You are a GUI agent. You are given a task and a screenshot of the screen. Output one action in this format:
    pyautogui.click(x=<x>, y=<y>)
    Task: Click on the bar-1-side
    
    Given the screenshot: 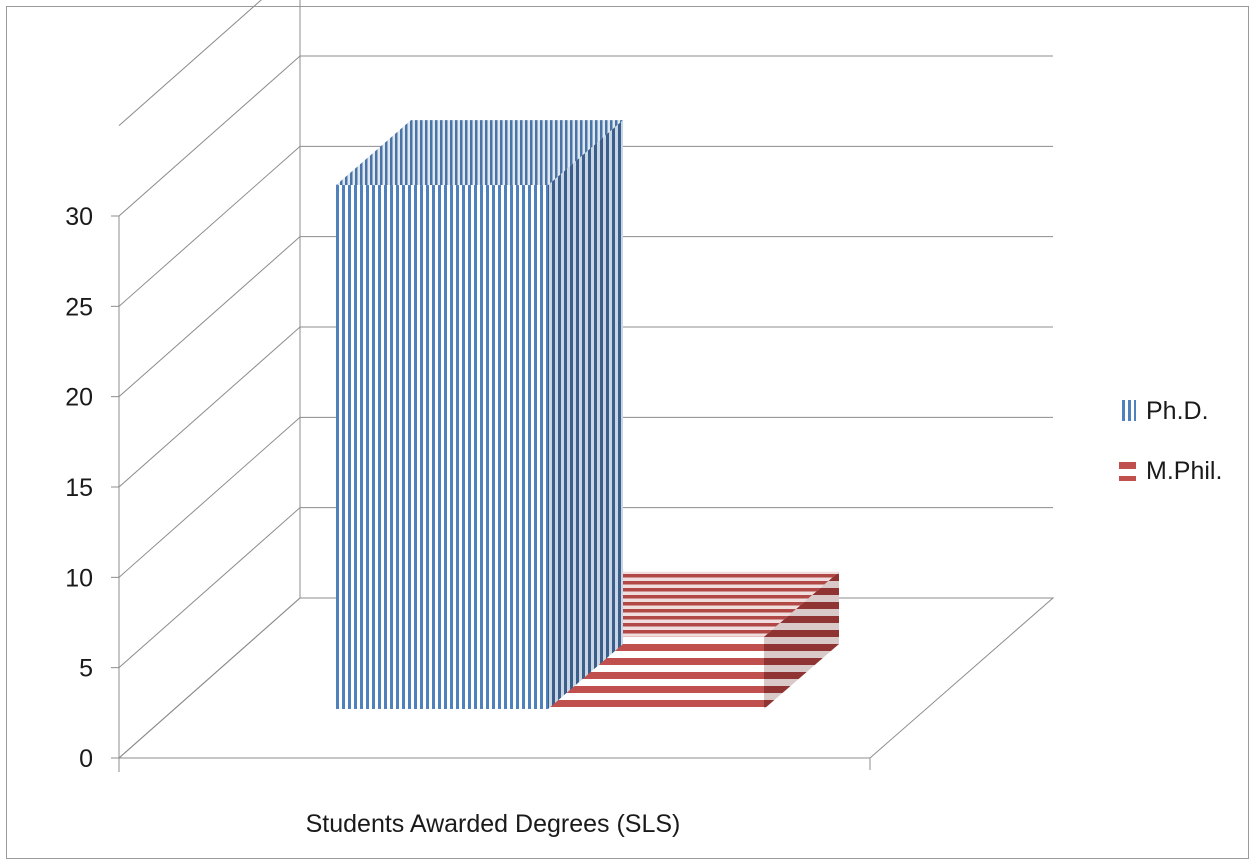 What is the action you would take?
    pyautogui.click(x=801, y=640)
    